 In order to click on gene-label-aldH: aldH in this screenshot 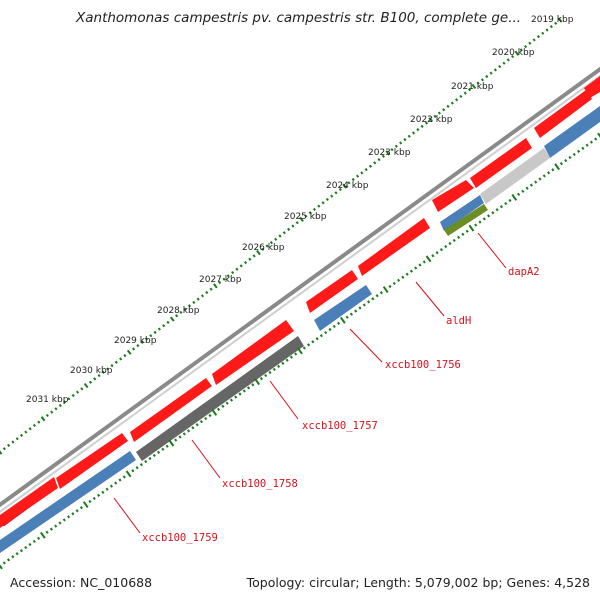, I will do `click(458, 321)`.